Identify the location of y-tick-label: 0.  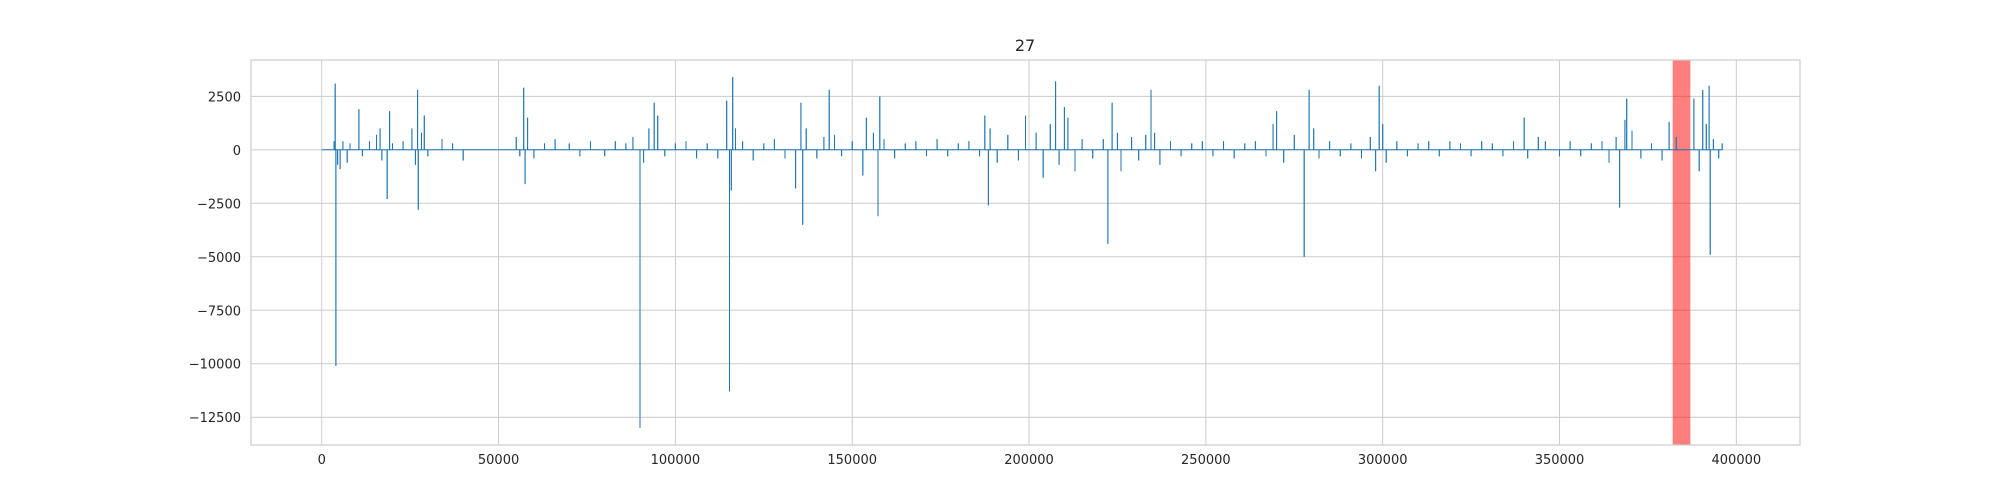
(237, 151).